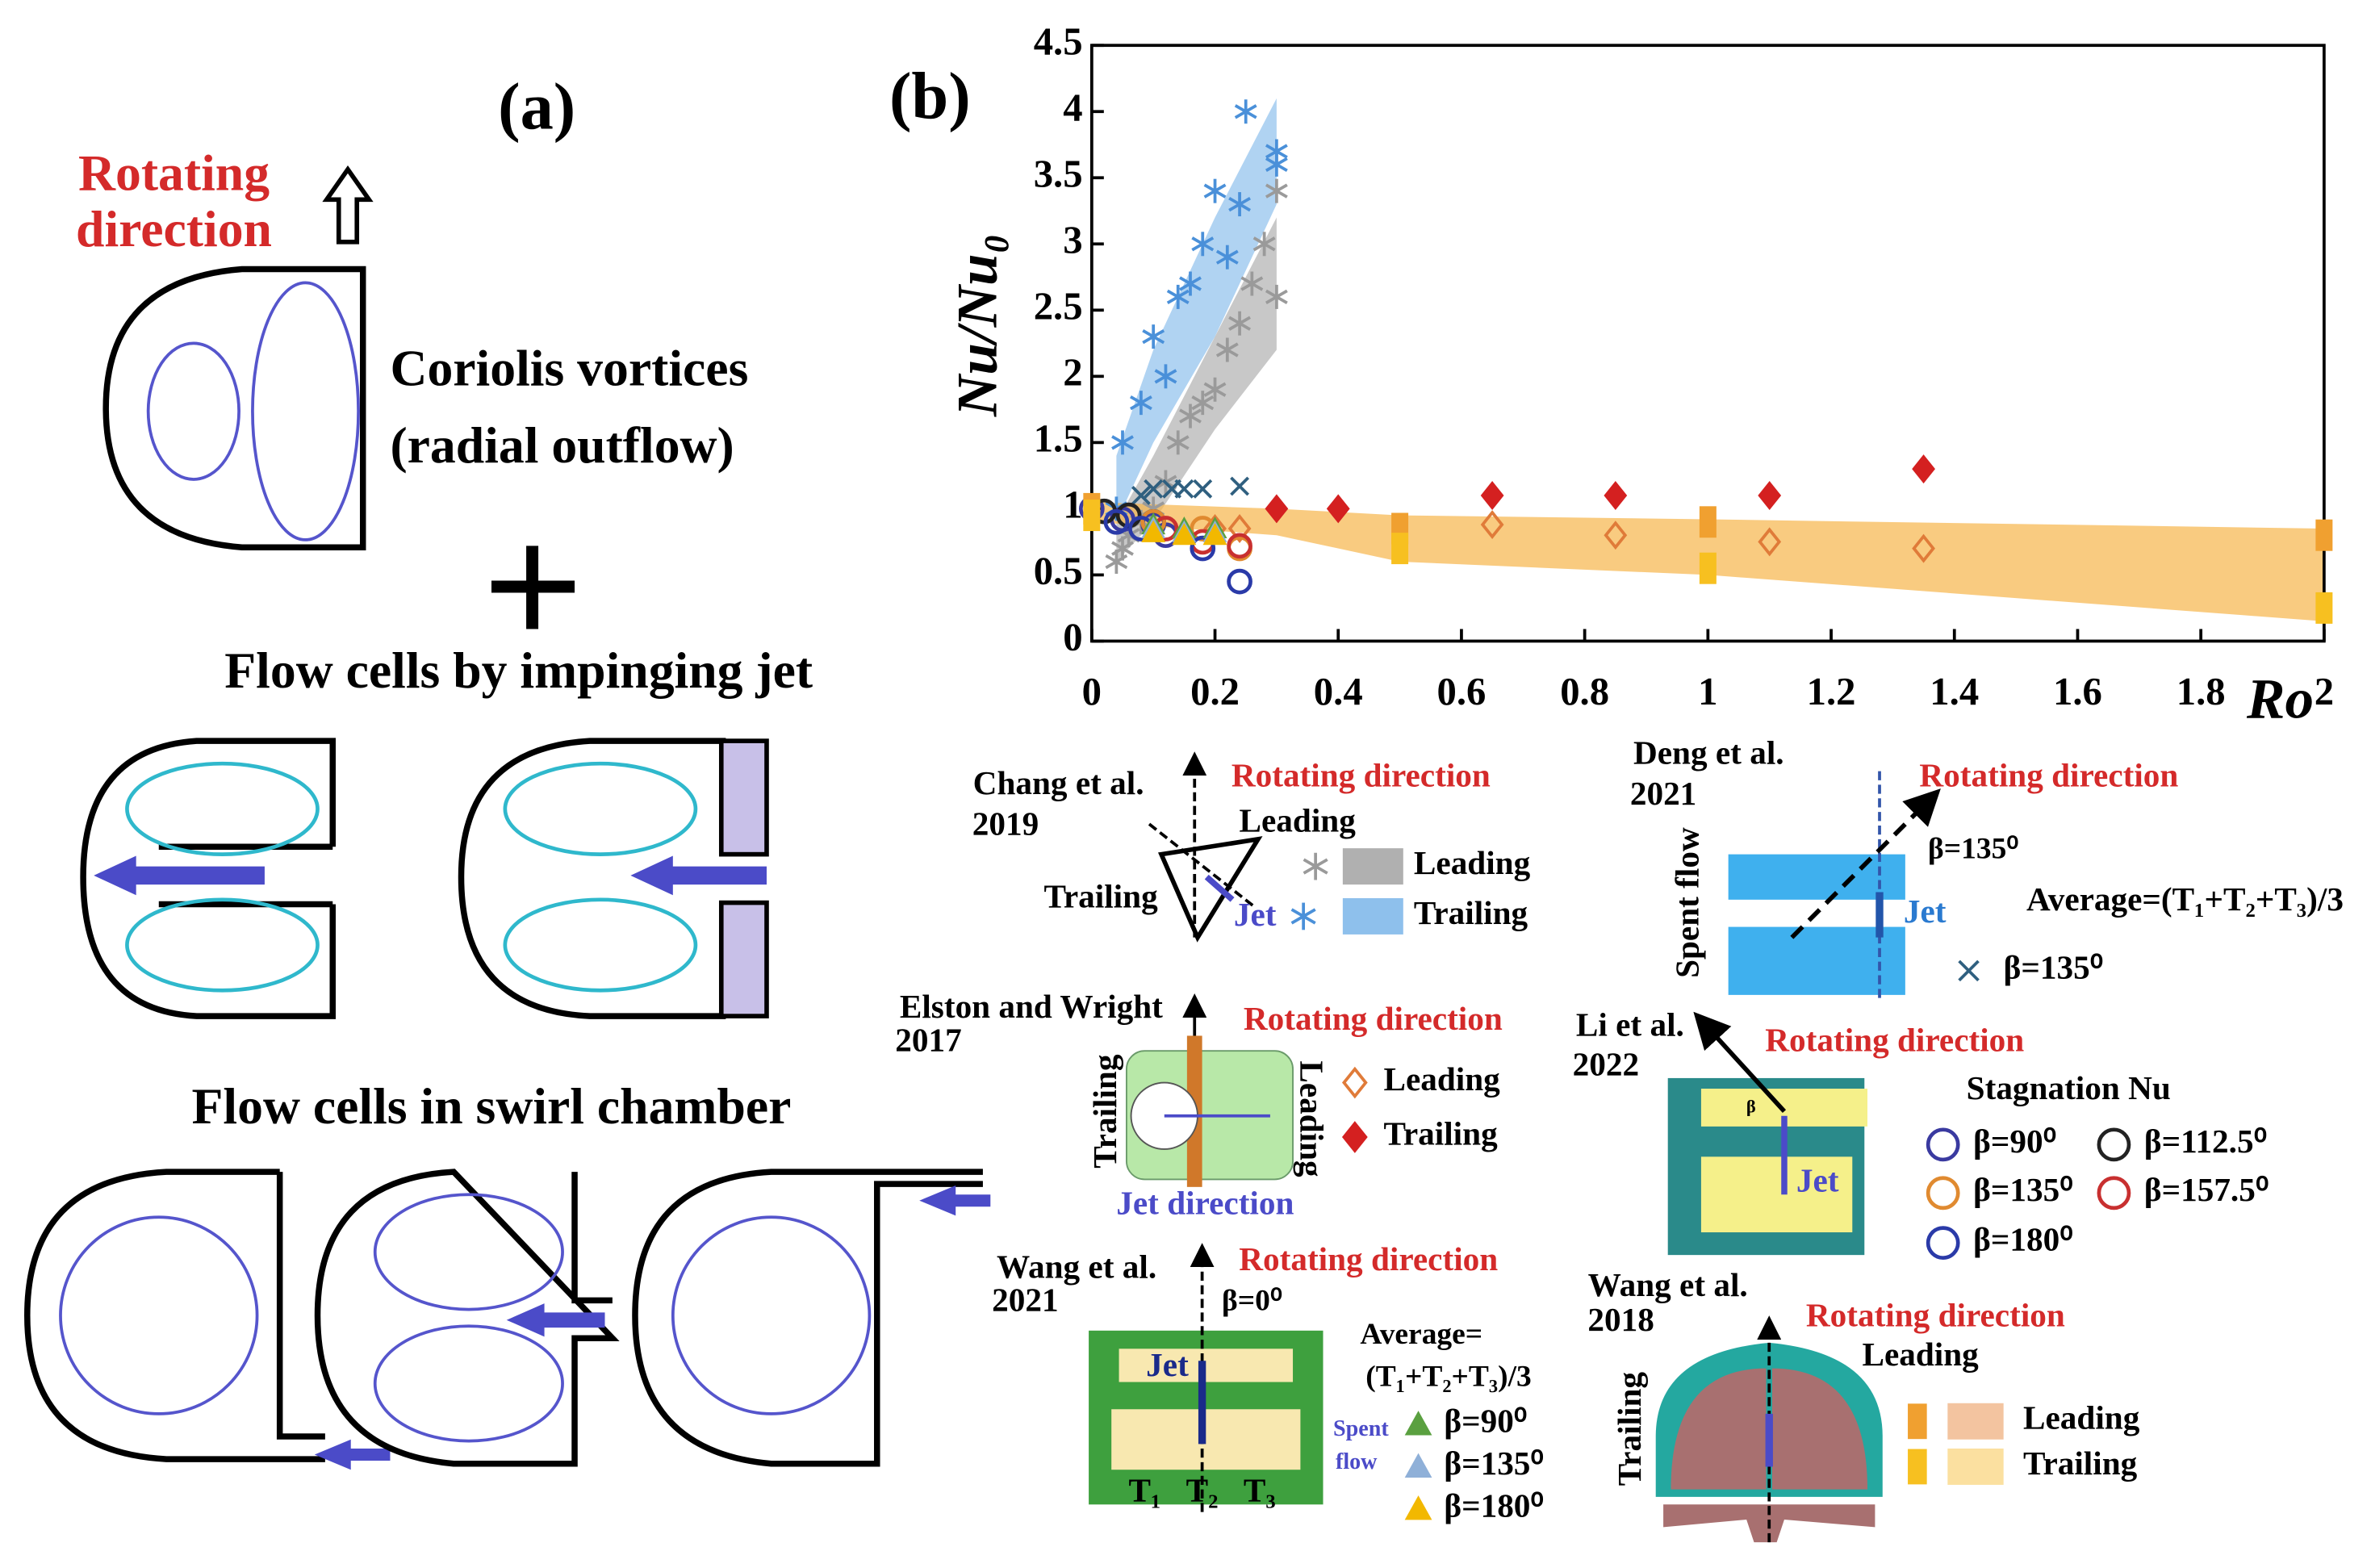 Image resolution: width=2371 pixels, height=1568 pixels. Describe the element at coordinates (1072, 108) in the screenshot. I see `y-tick-label: 4` at that location.